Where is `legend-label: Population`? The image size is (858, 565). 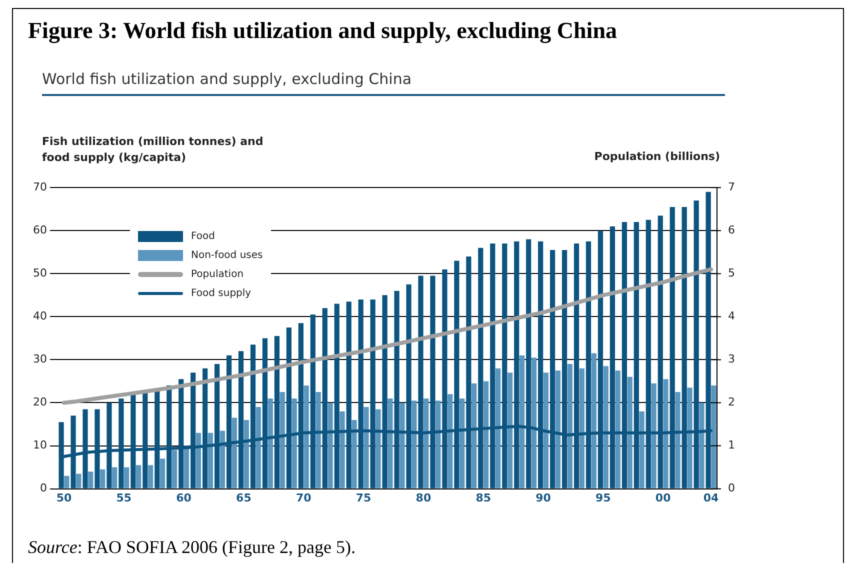 legend-label: Population is located at coordinates (217, 274).